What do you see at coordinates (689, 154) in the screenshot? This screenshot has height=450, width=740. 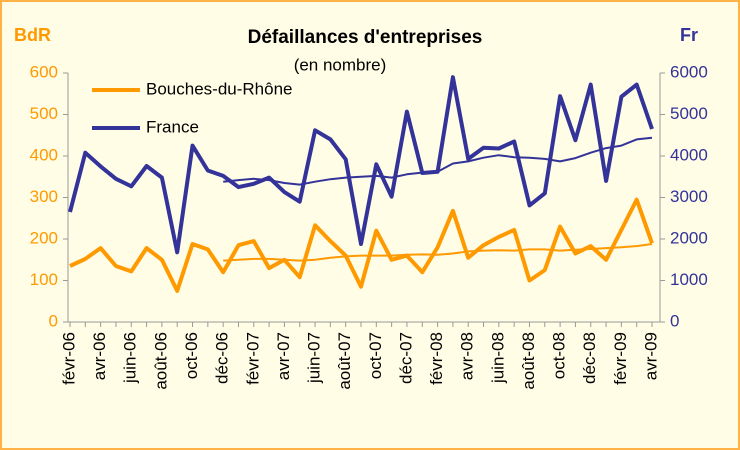 I see `y2-tick-label: 4000` at bounding box center [689, 154].